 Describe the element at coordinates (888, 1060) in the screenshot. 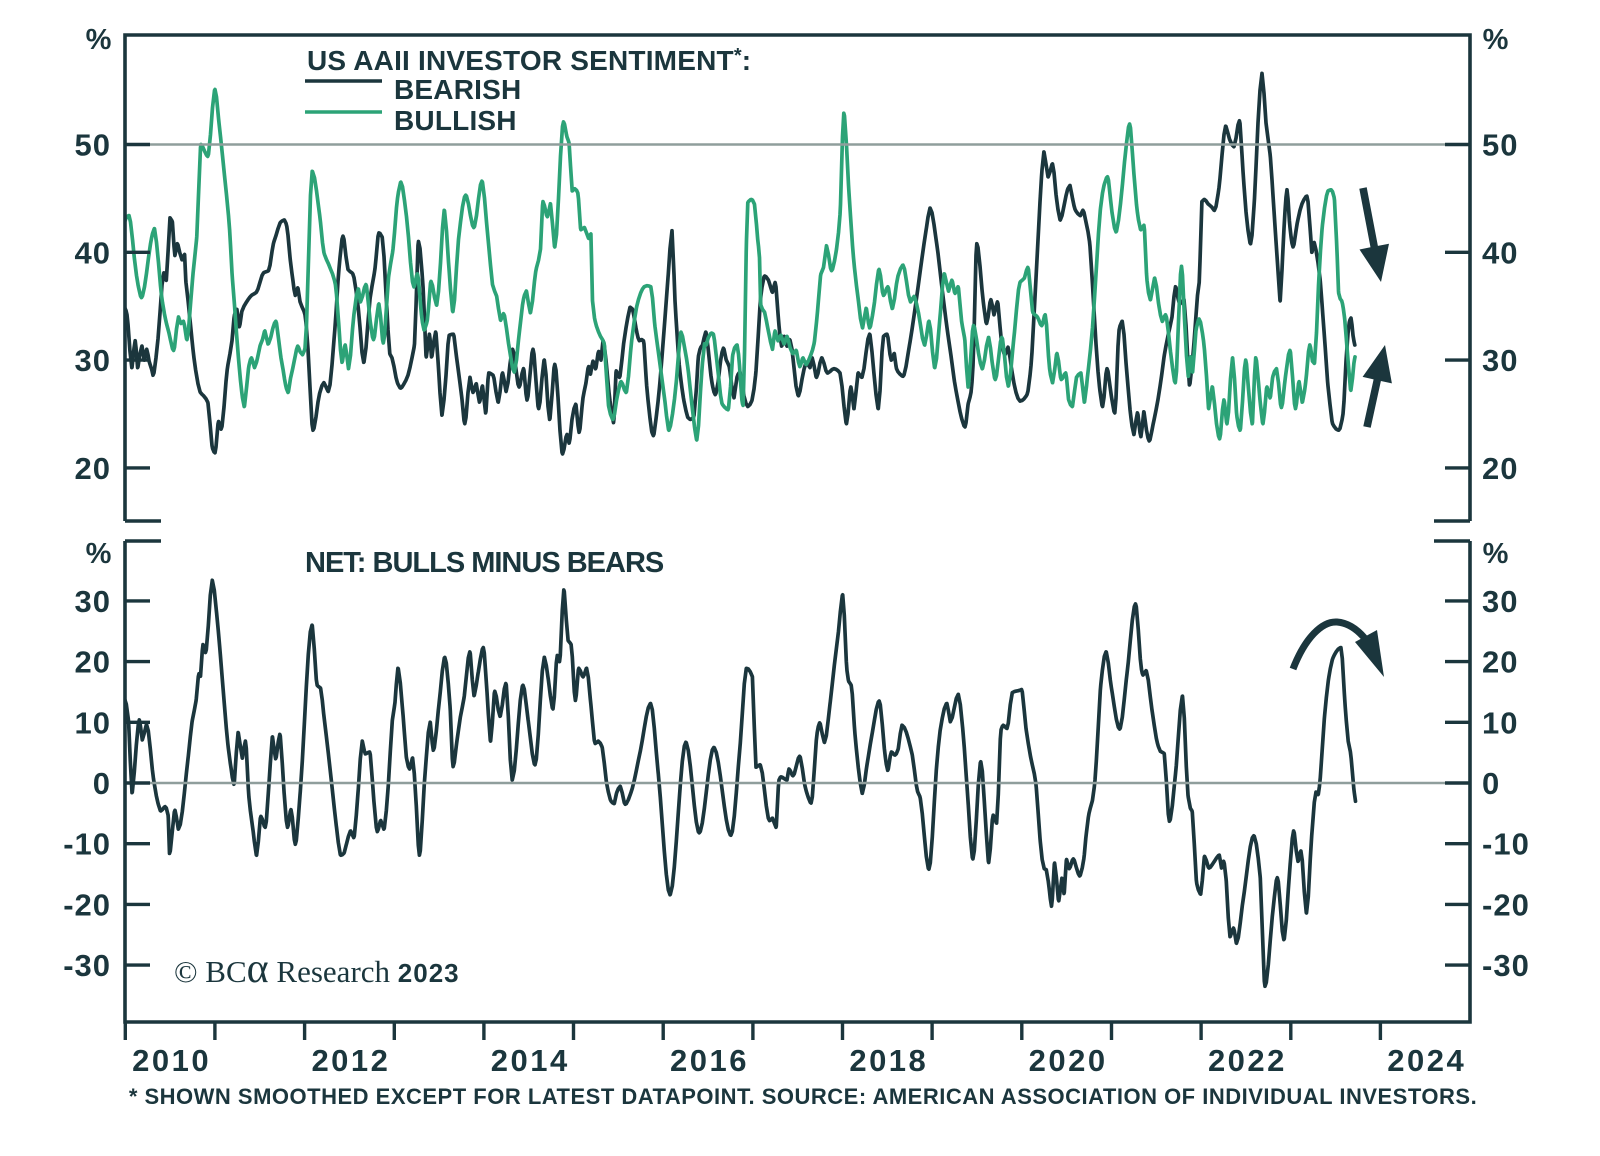

I see `svg-text: 2018` at that location.